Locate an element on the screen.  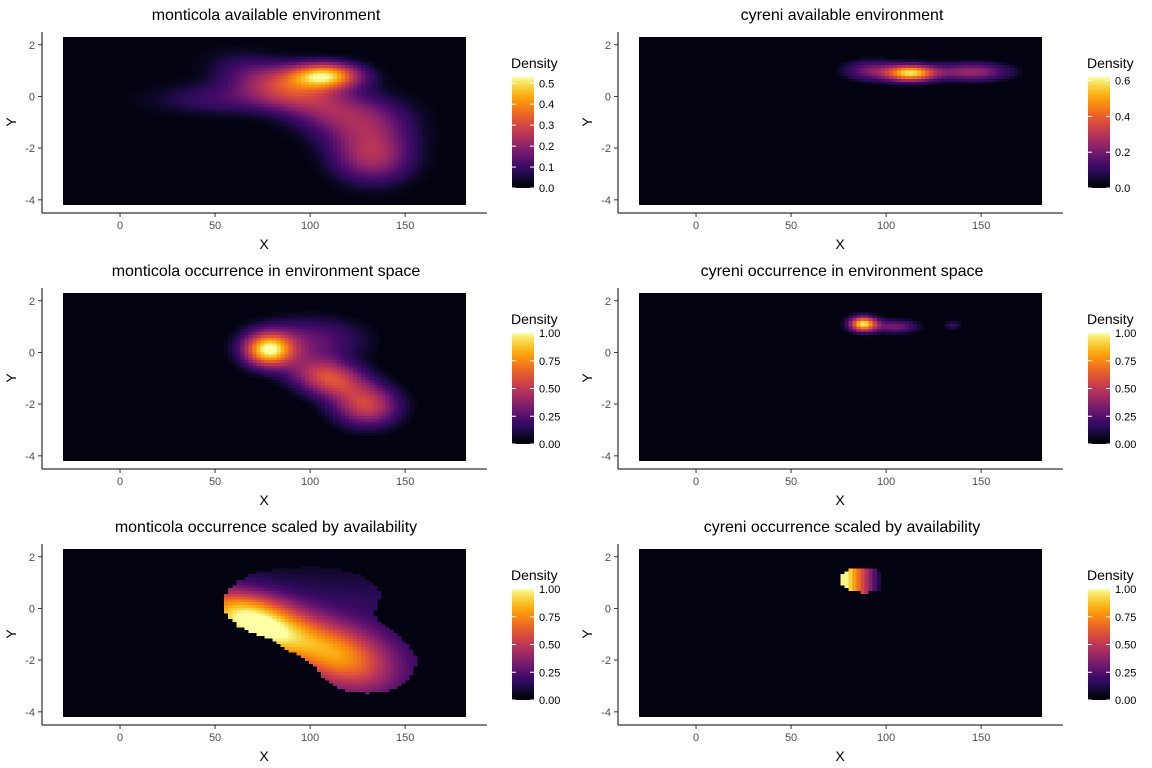
chart-title: monticola available environment is located at coordinates (266, 15).